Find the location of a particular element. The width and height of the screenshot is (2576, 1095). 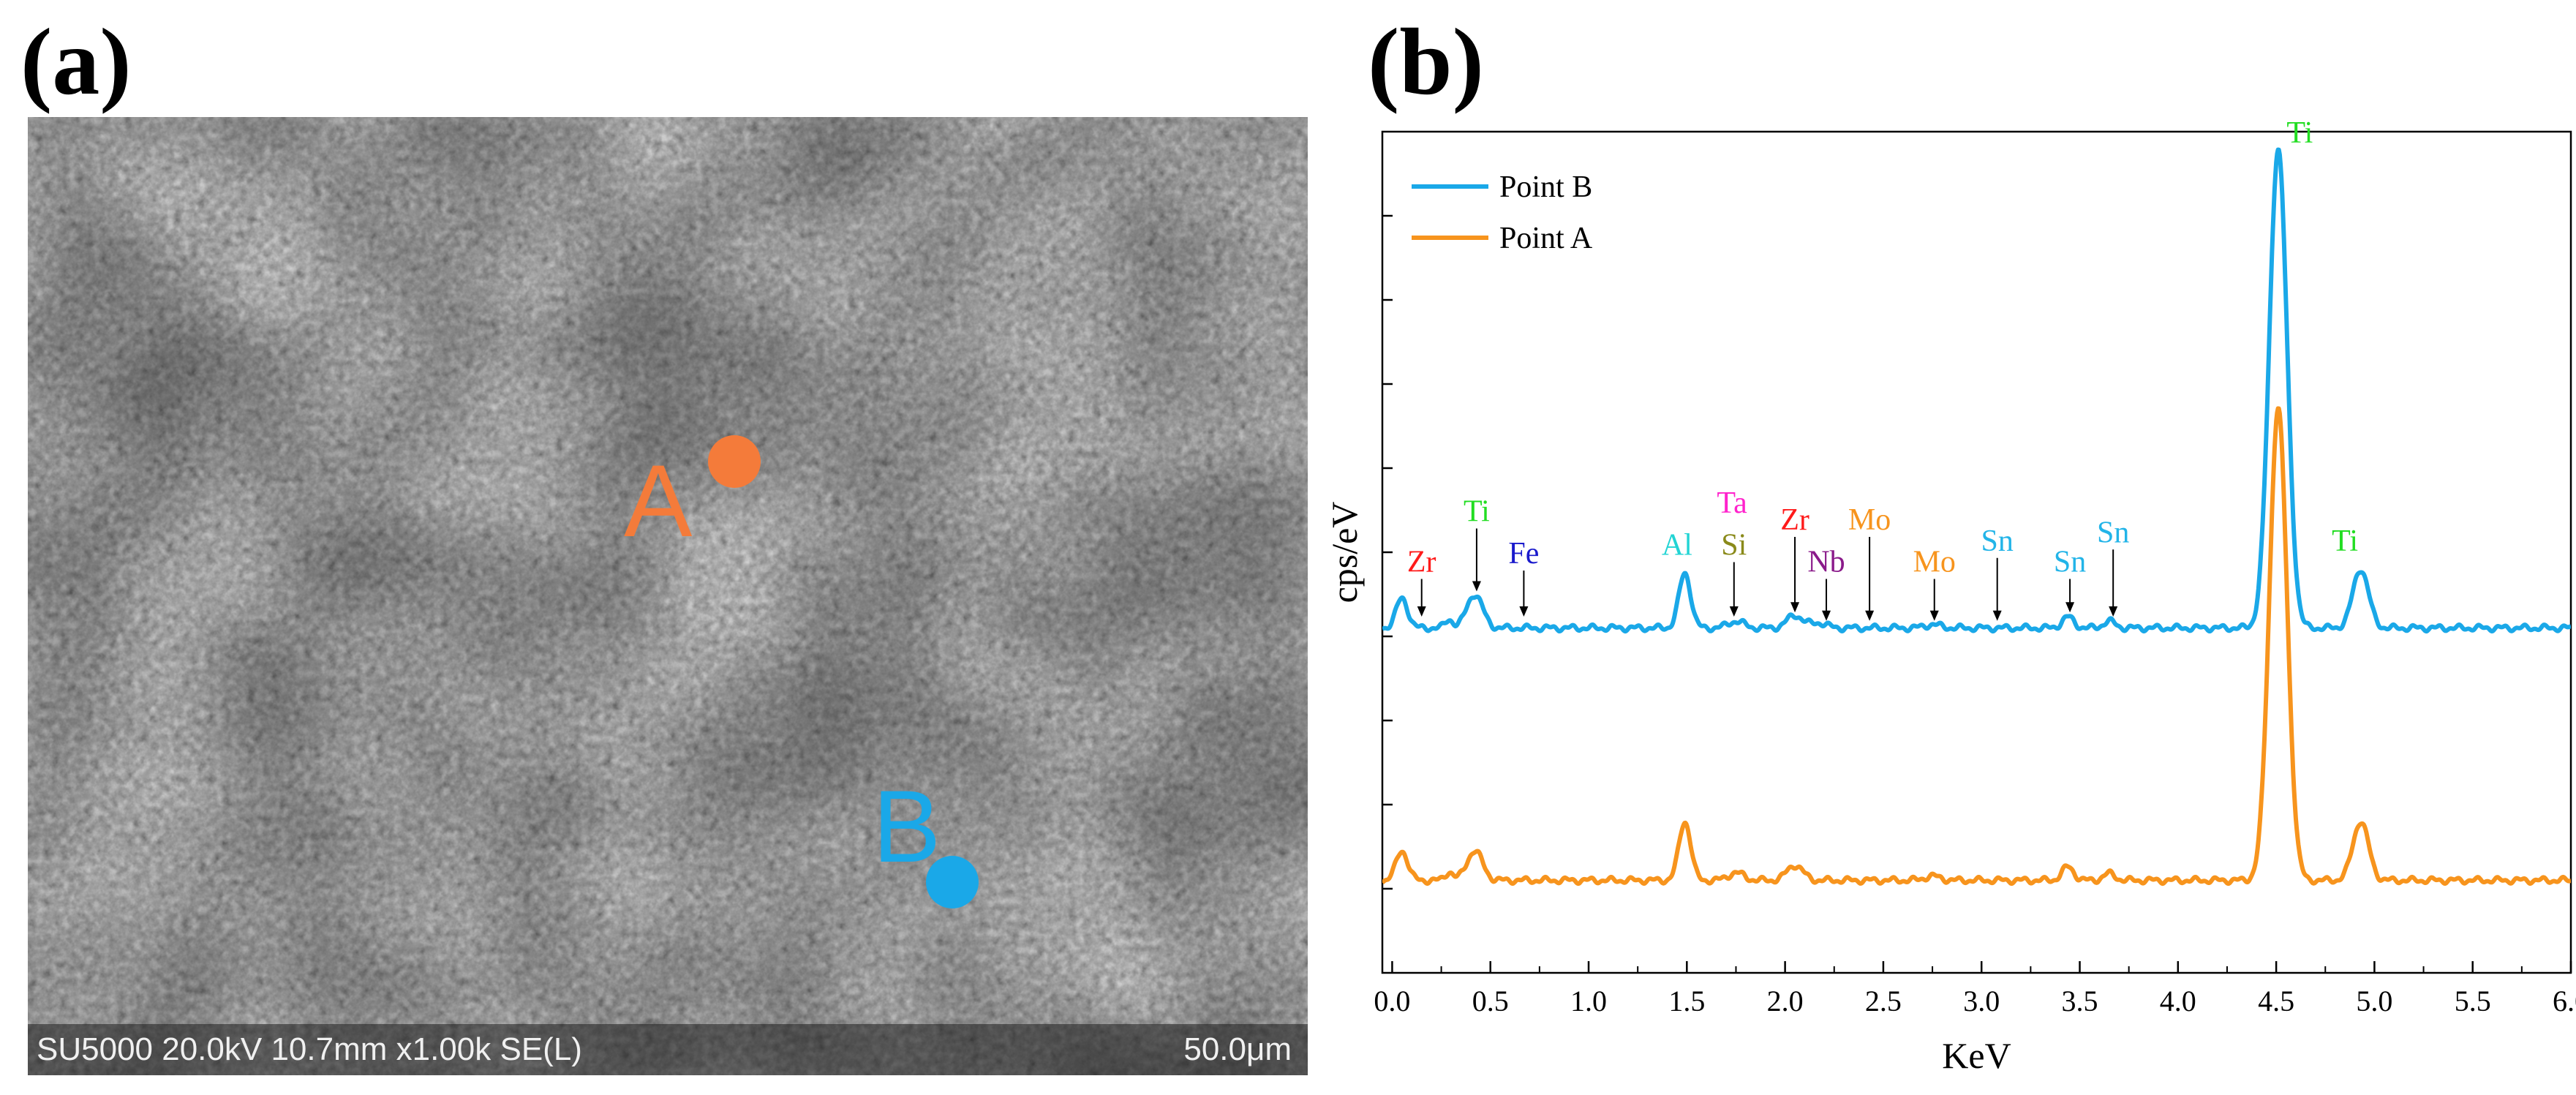

x-tick-label: 0.5 is located at coordinates (1490, 1001).